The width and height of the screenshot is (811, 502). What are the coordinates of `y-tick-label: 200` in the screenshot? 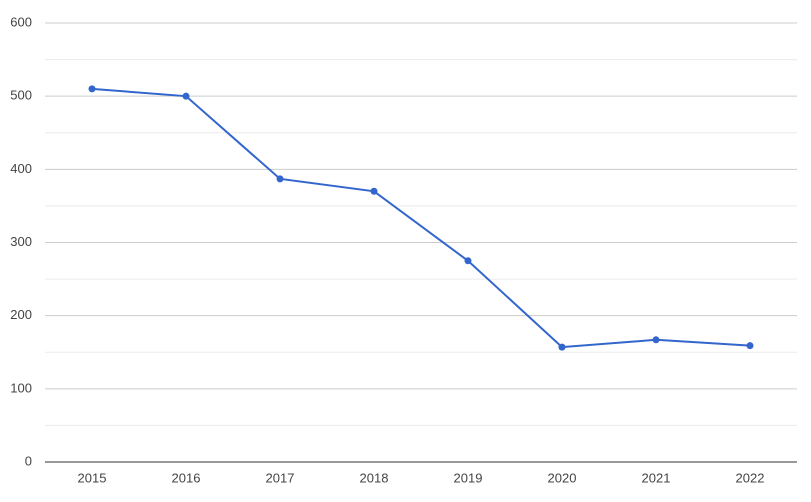 It's located at (21, 314).